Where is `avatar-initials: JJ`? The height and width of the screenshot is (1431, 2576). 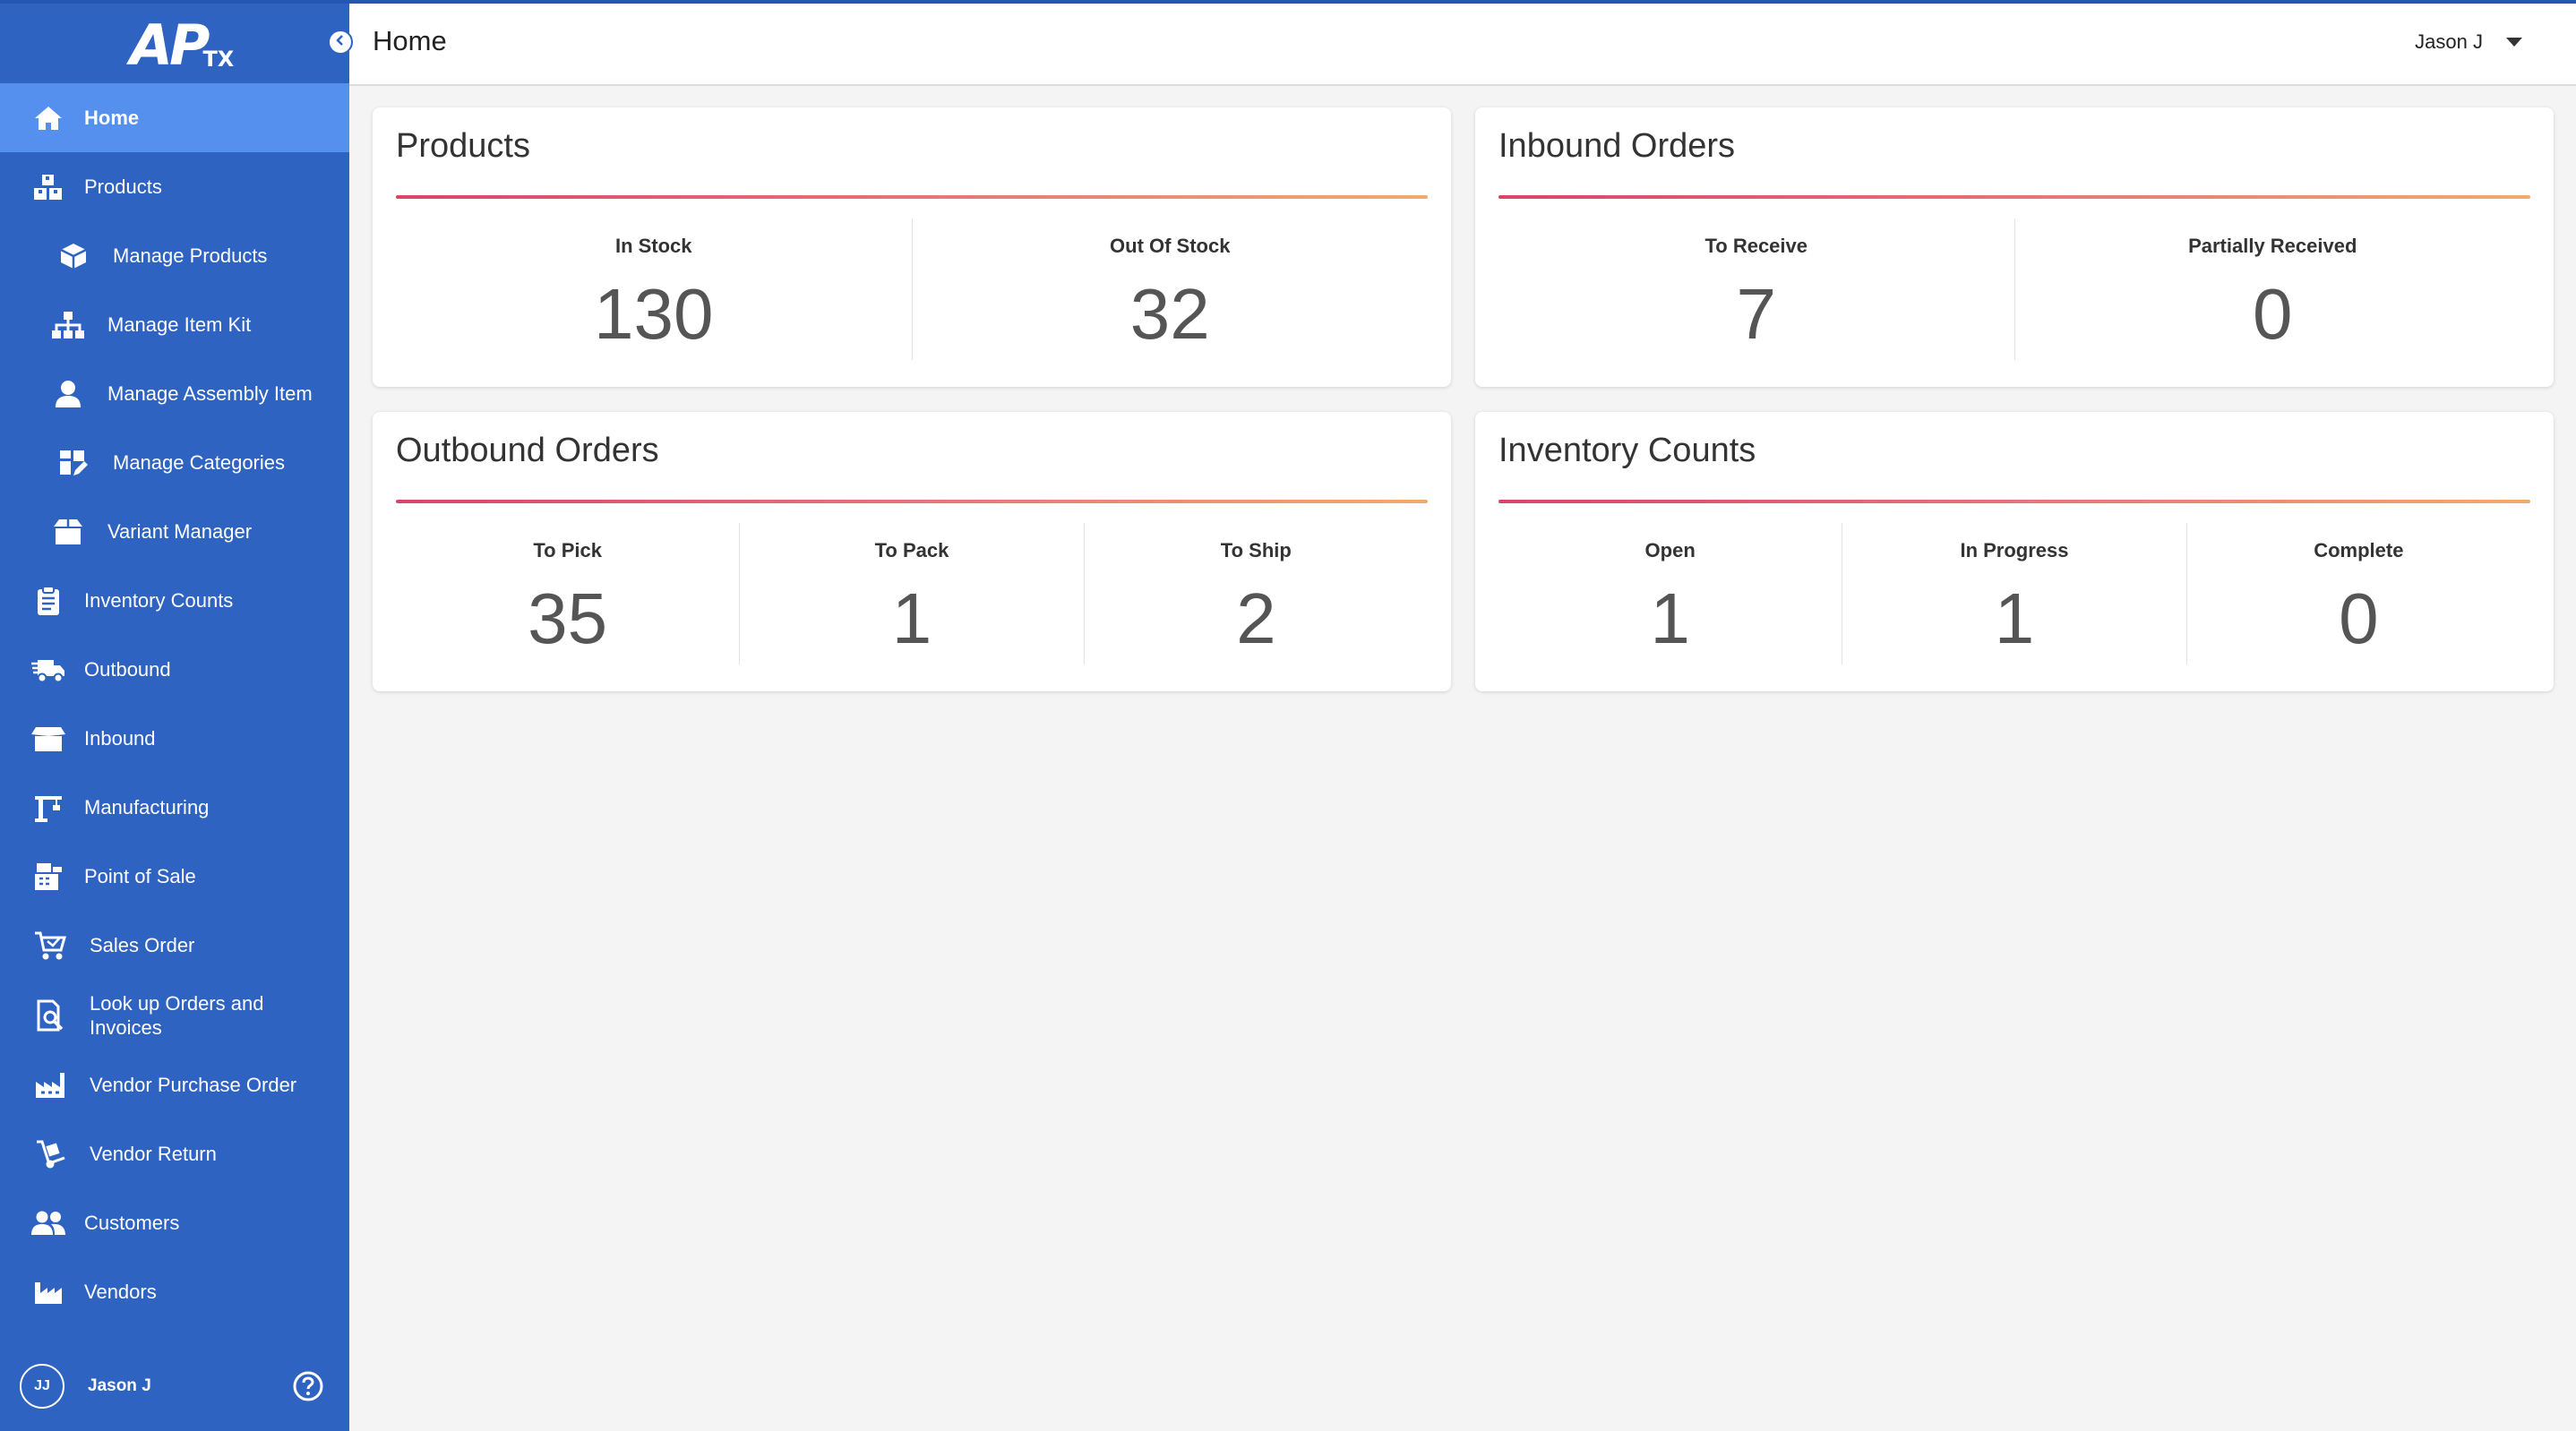
avatar-initials: JJ is located at coordinates (42, 1385).